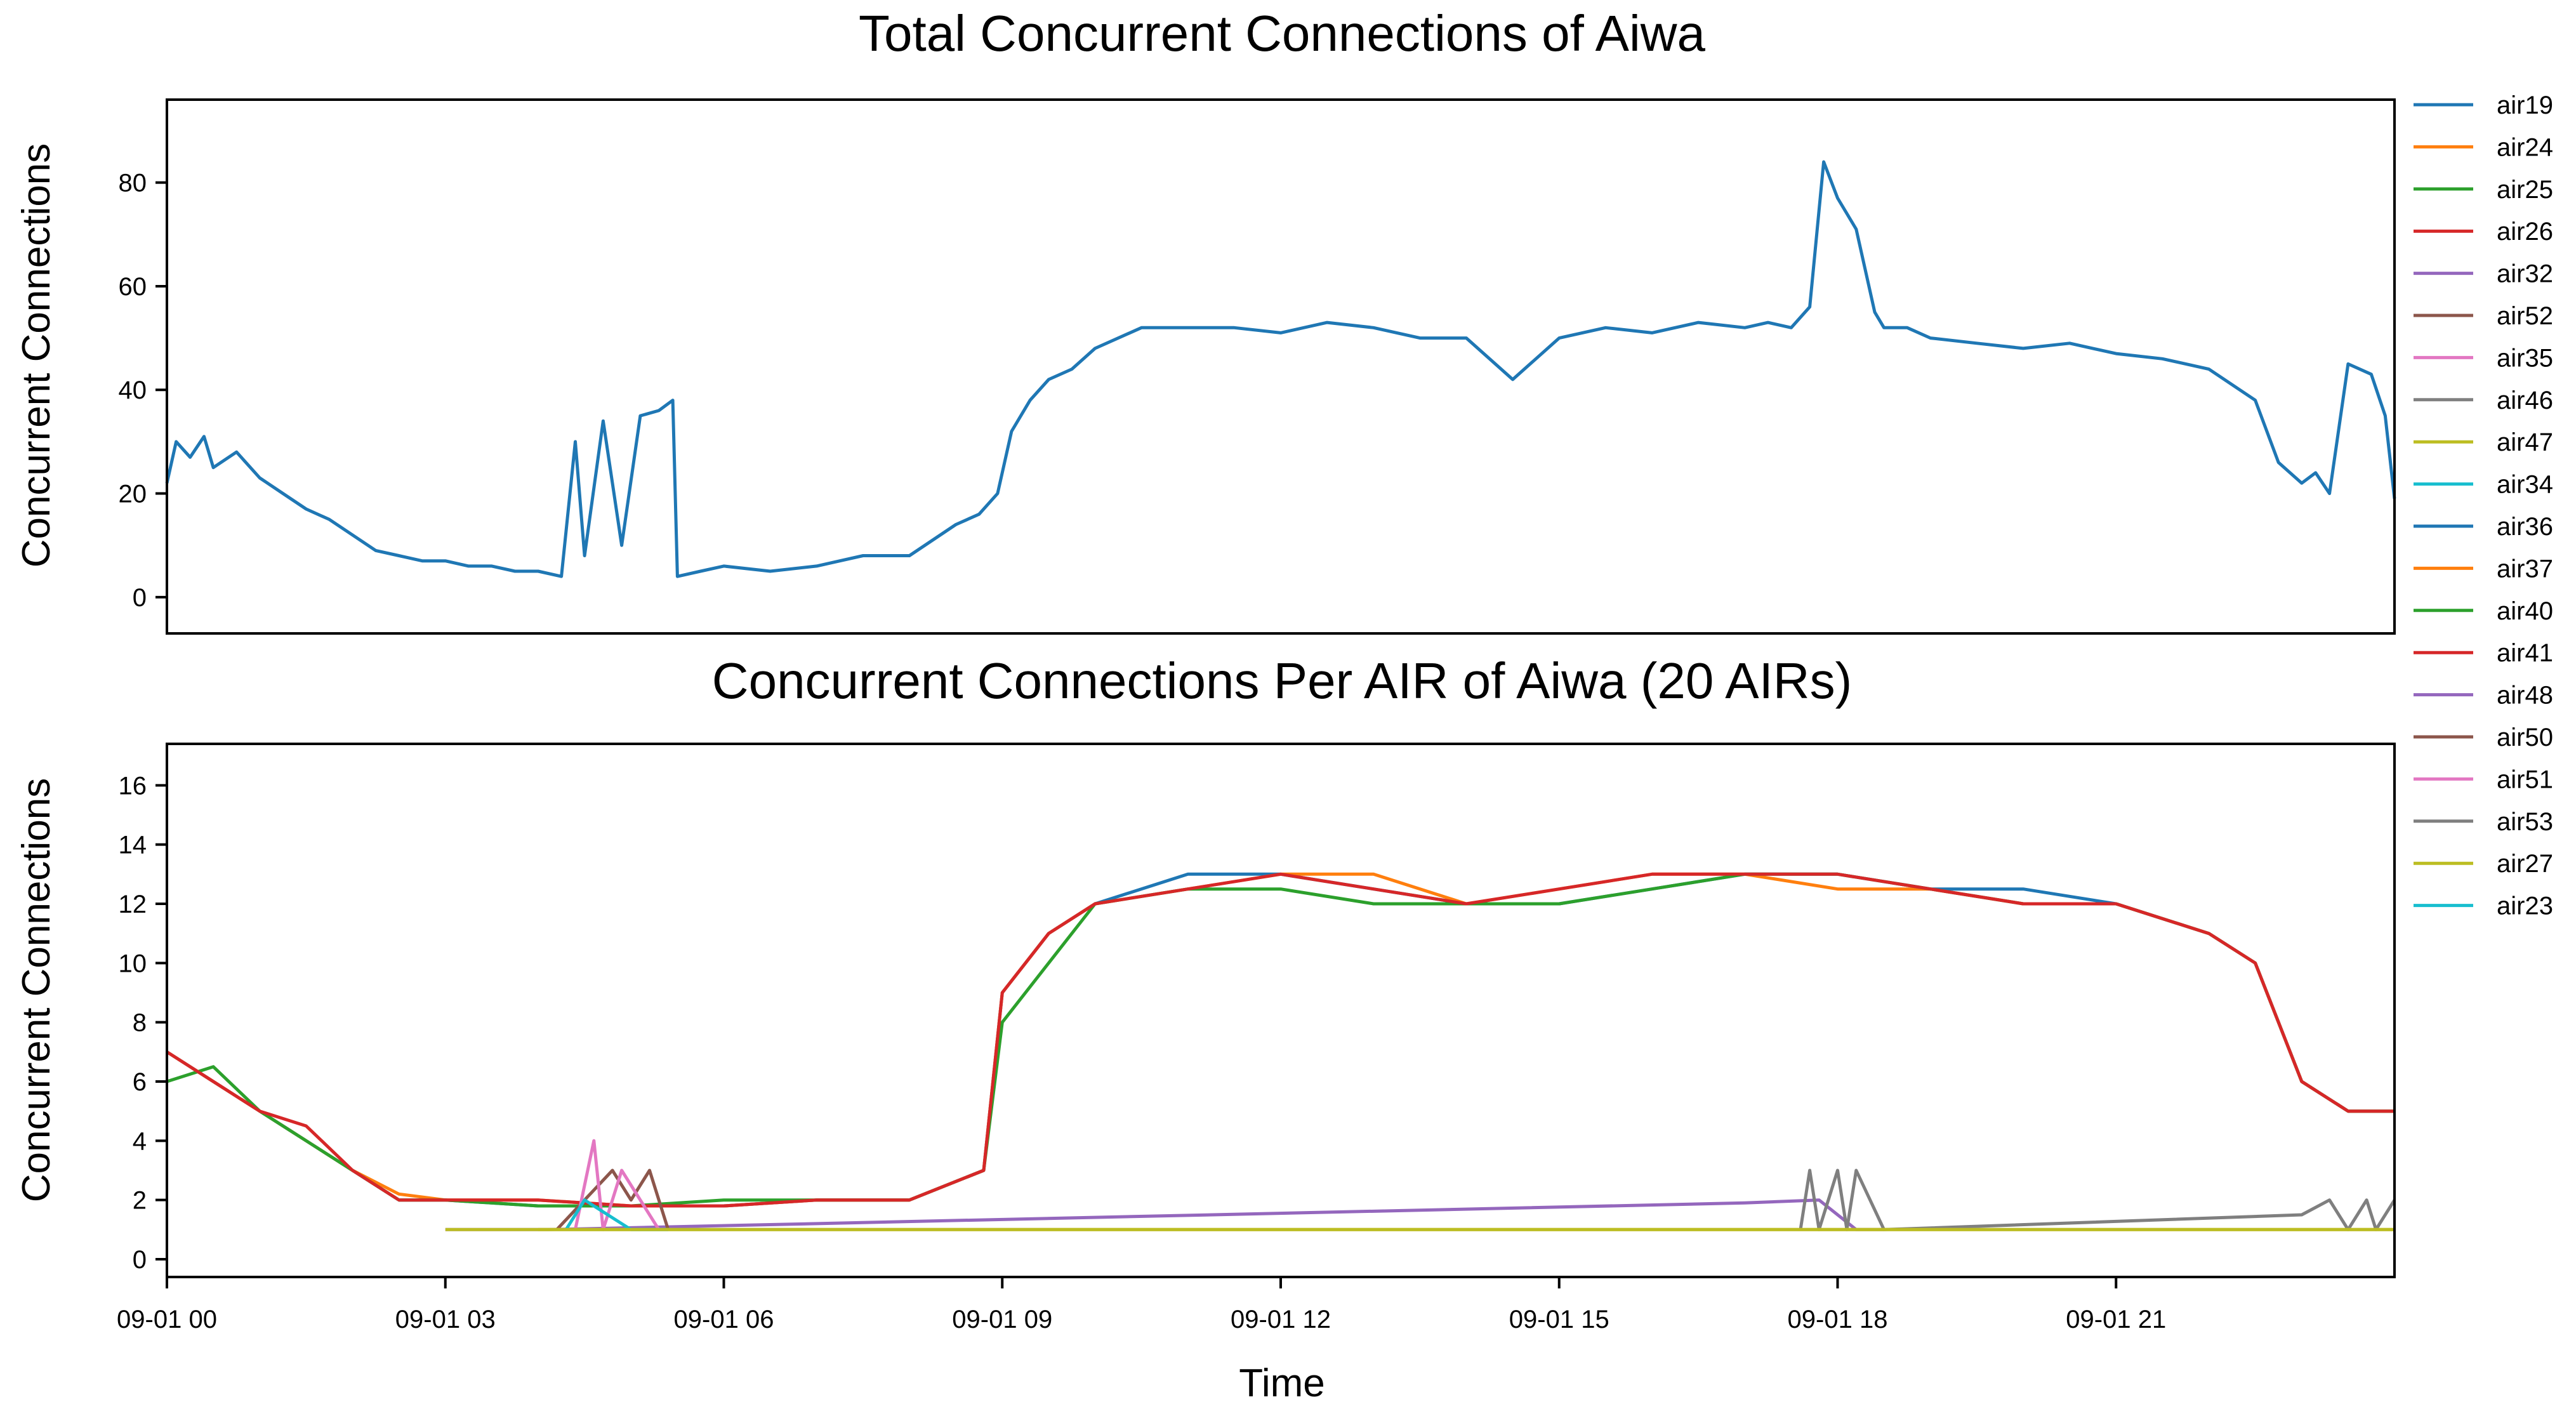  Describe the element at coordinates (2525, 779) in the screenshot. I see `legend-label-air51: air51` at that location.